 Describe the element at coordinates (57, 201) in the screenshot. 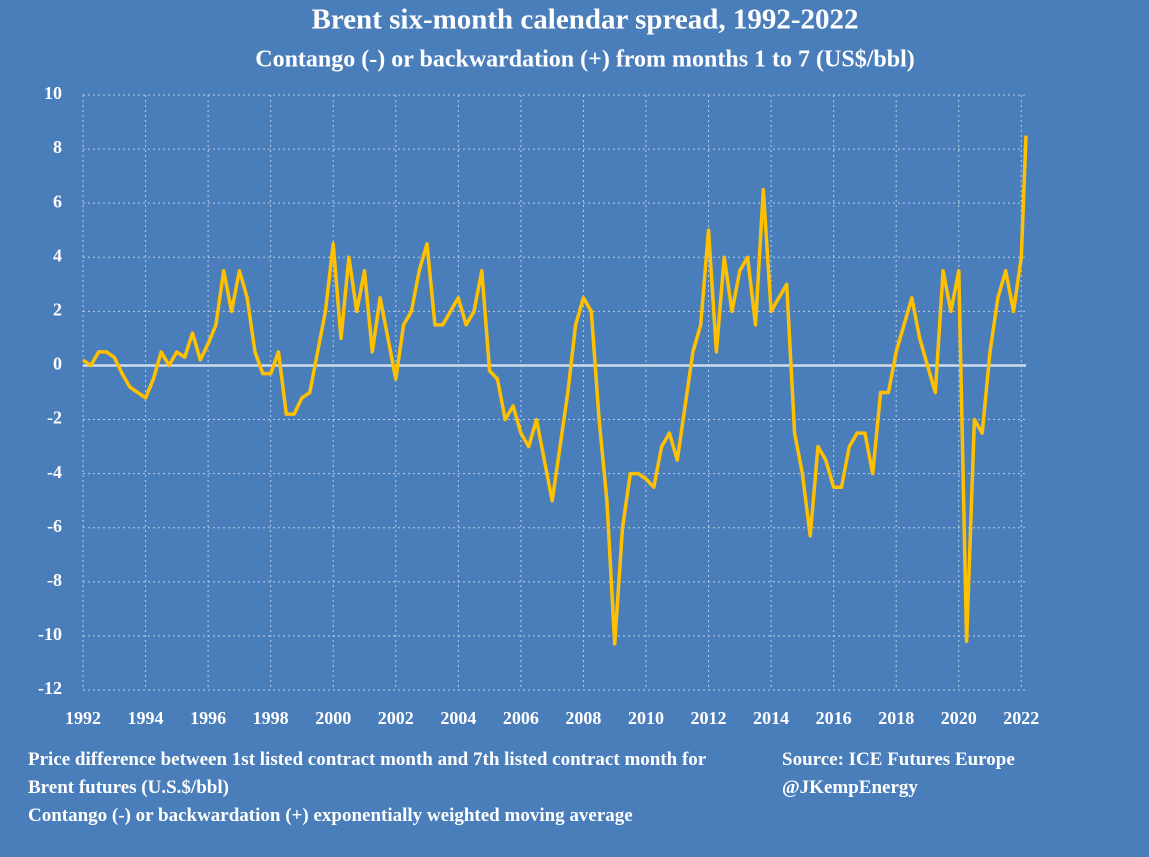

I see `y-tick-label: 6` at that location.